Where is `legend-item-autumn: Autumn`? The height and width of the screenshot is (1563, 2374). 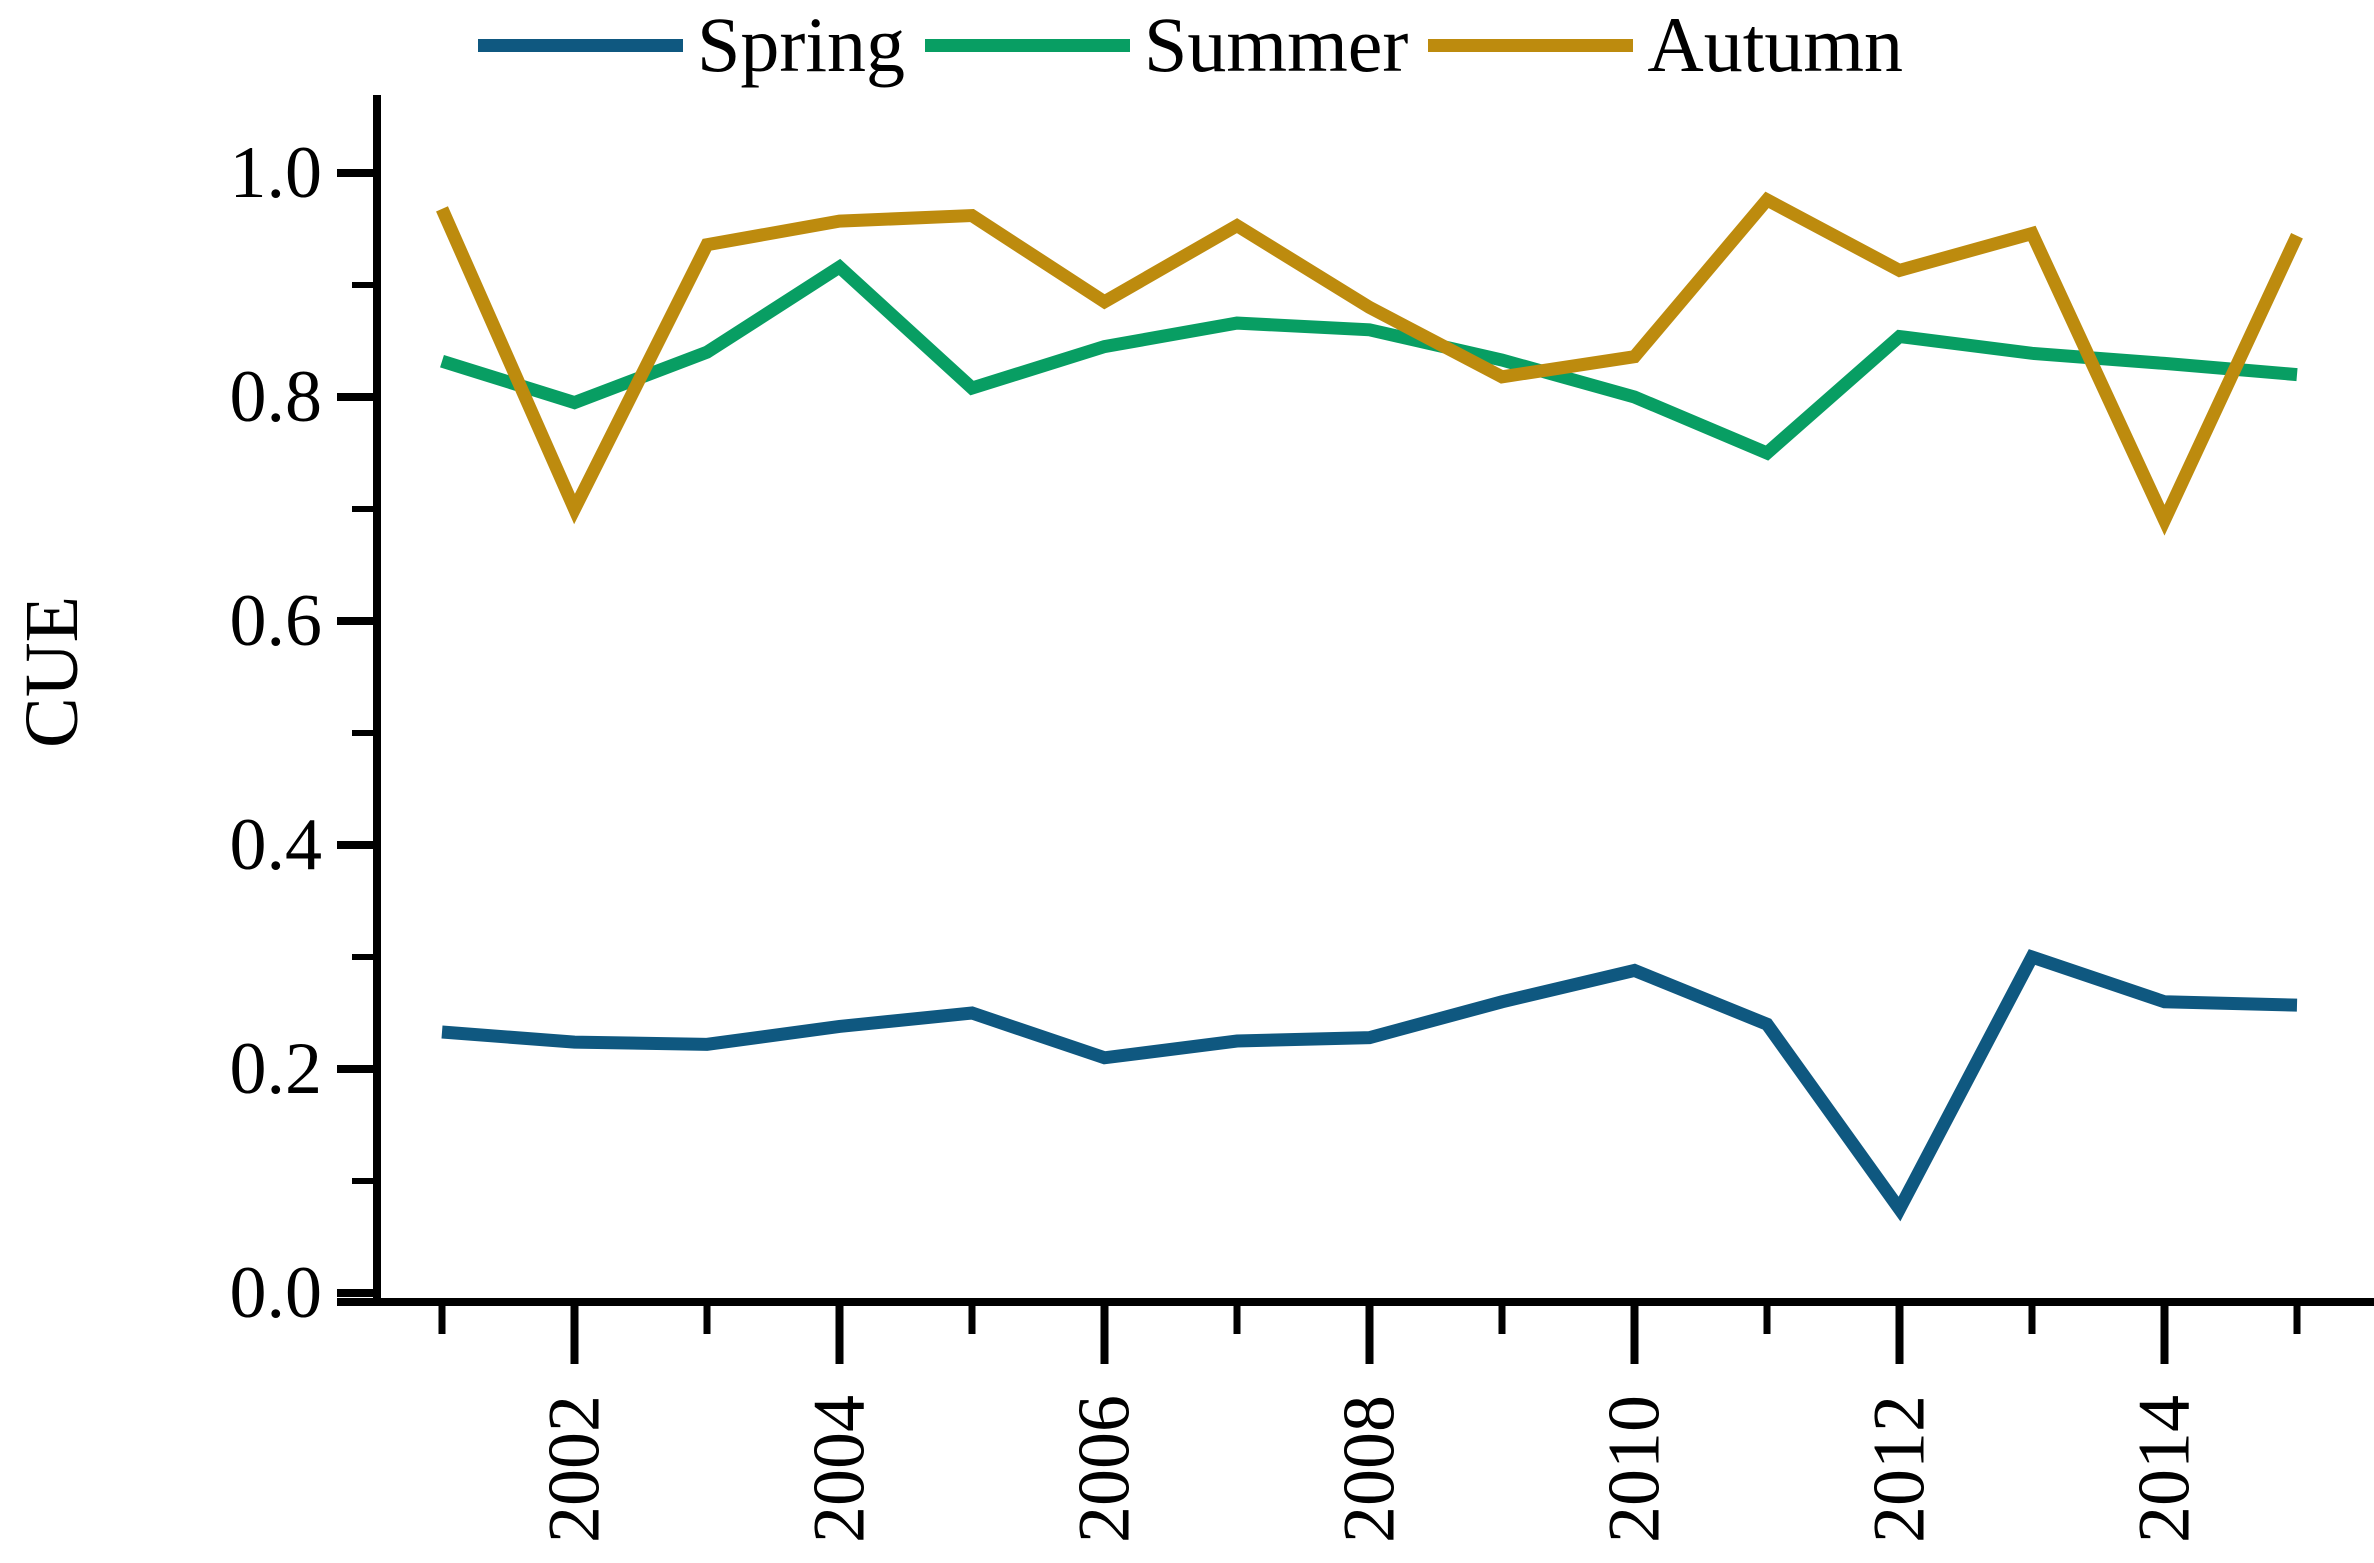 legend-item-autumn: Autumn is located at coordinates (1670, 45).